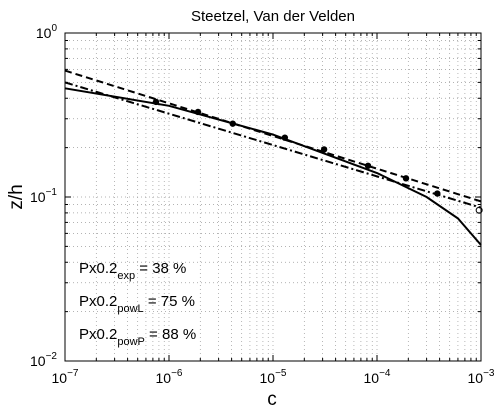 This screenshot has height=411, width=499. I want to click on x-axis-label: c, so click(272, 399).